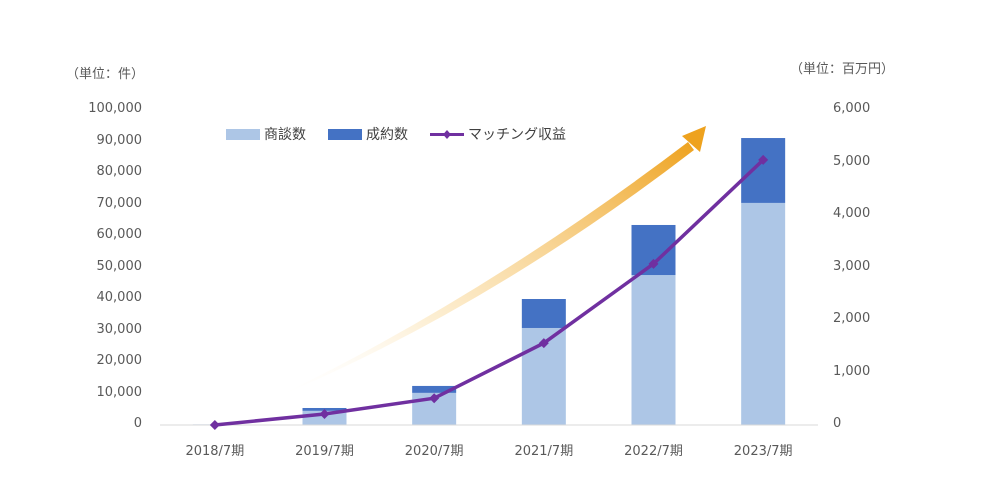  I want to click on right-y-tick-label: 2,000, so click(852, 318).